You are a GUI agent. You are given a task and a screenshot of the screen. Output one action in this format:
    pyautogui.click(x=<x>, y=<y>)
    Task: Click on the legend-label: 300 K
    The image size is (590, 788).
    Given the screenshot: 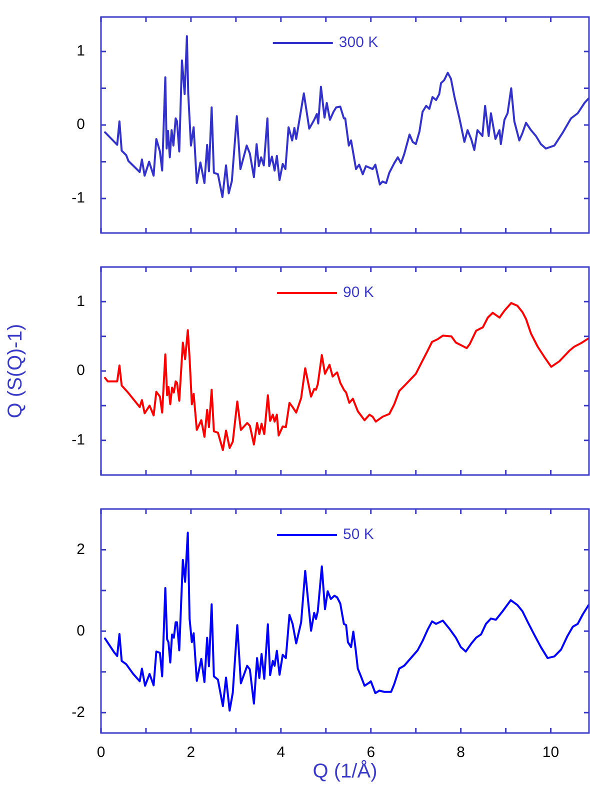 What is the action you would take?
    pyautogui.click(x=358, y=43)
    